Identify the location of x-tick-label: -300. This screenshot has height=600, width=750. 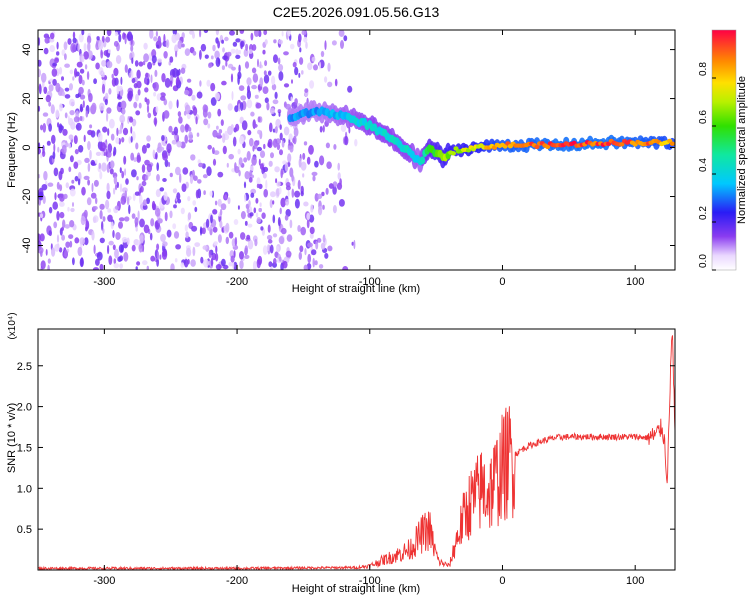
(104, 282).